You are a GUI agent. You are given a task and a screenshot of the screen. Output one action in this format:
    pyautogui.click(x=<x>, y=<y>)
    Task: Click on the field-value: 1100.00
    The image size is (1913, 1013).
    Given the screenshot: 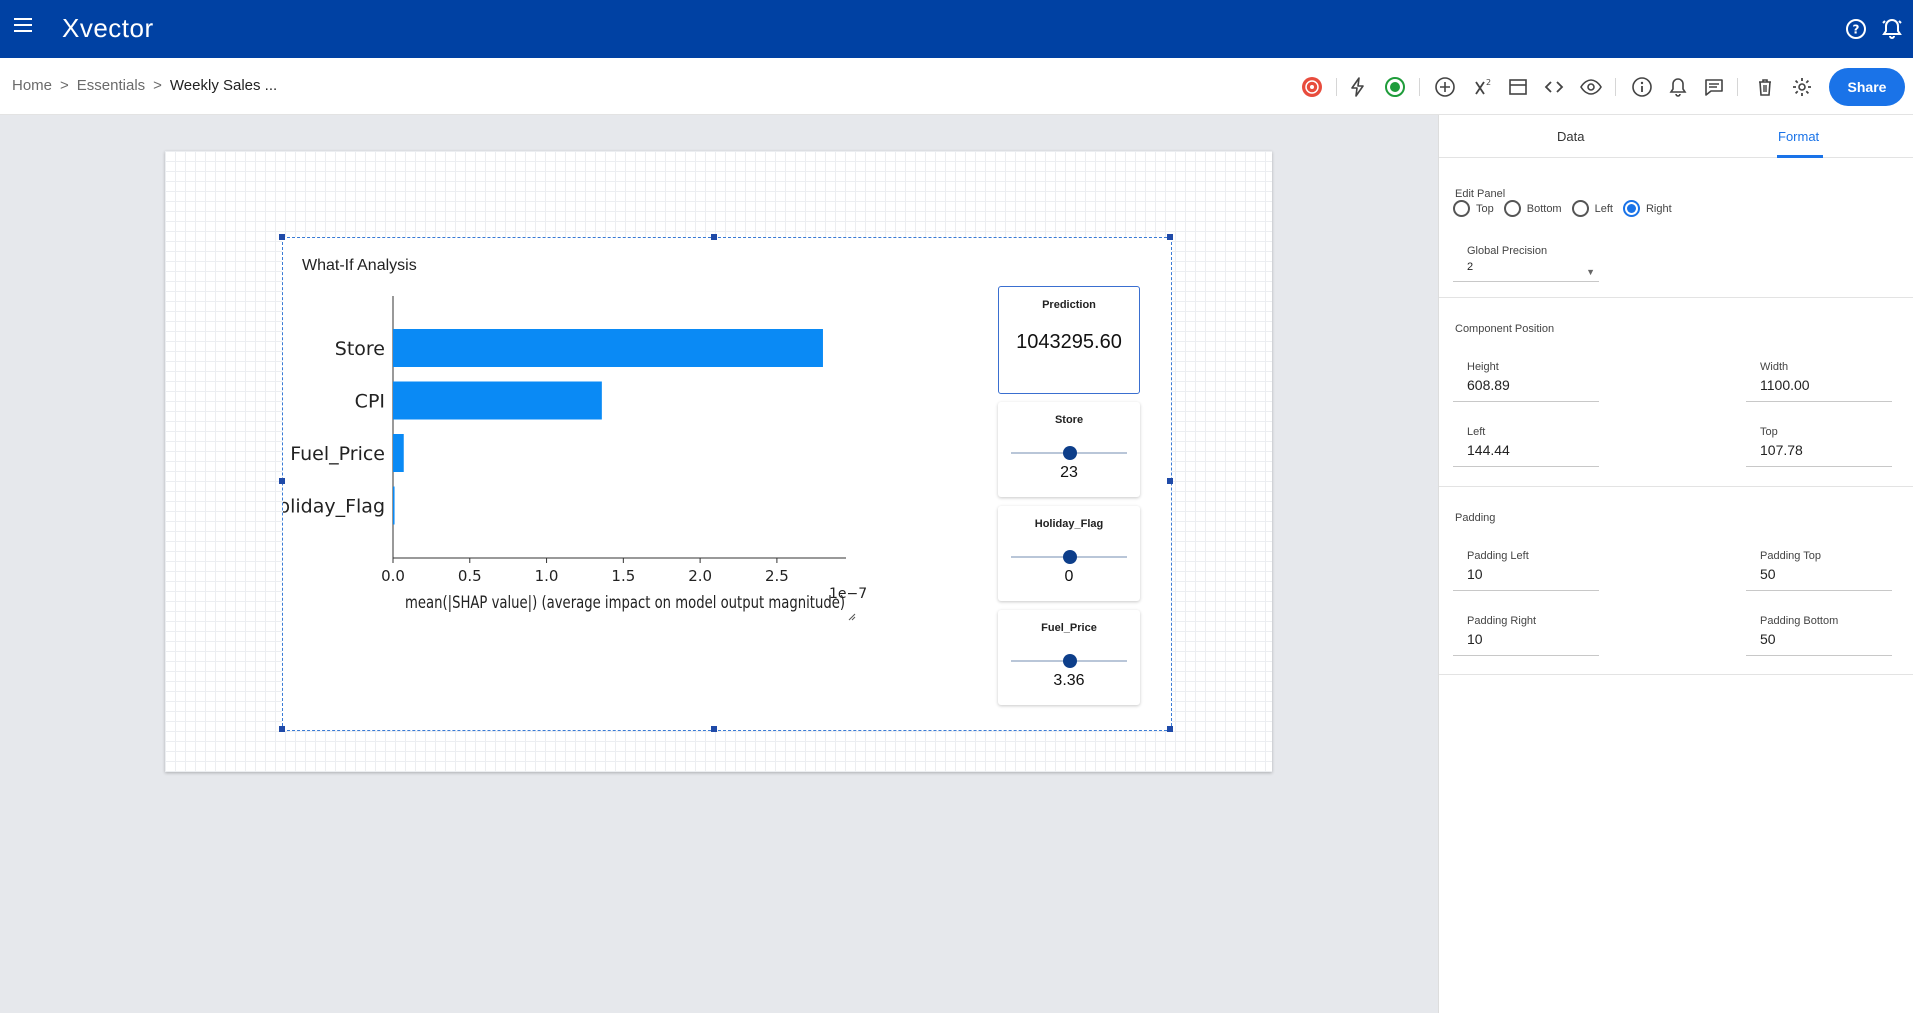 What is the action you would take?
    pyautogui.click(x=1785, y=385)
    